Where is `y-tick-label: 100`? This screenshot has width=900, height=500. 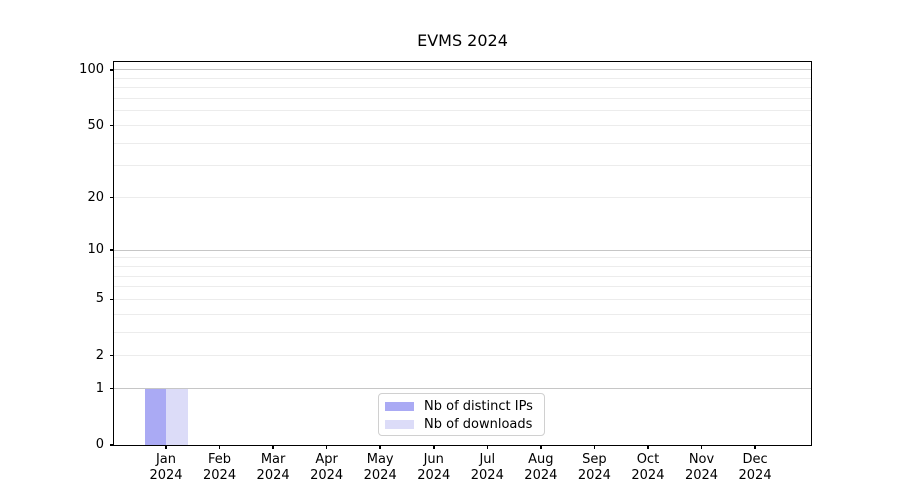 y-tick-label: 100 is located at coordinates (91, 69).